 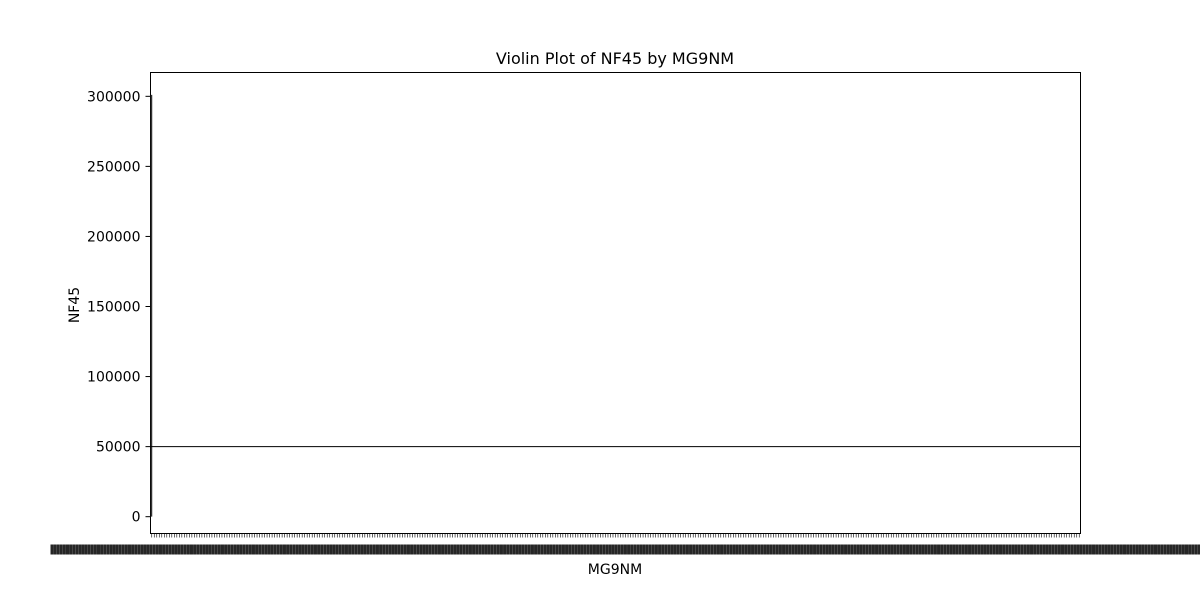 I want to click on y-tick-label: 300000, so click(x=113, y=97).